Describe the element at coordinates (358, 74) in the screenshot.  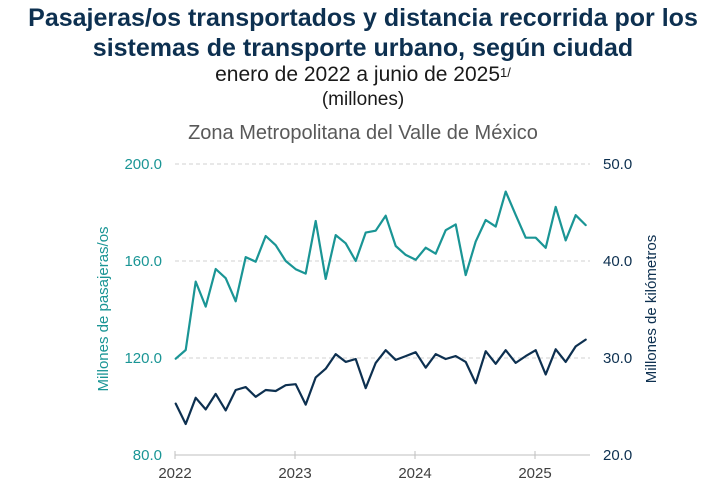
I see `subtitle-text: enero de 2022 a junio de 2025` at that location.